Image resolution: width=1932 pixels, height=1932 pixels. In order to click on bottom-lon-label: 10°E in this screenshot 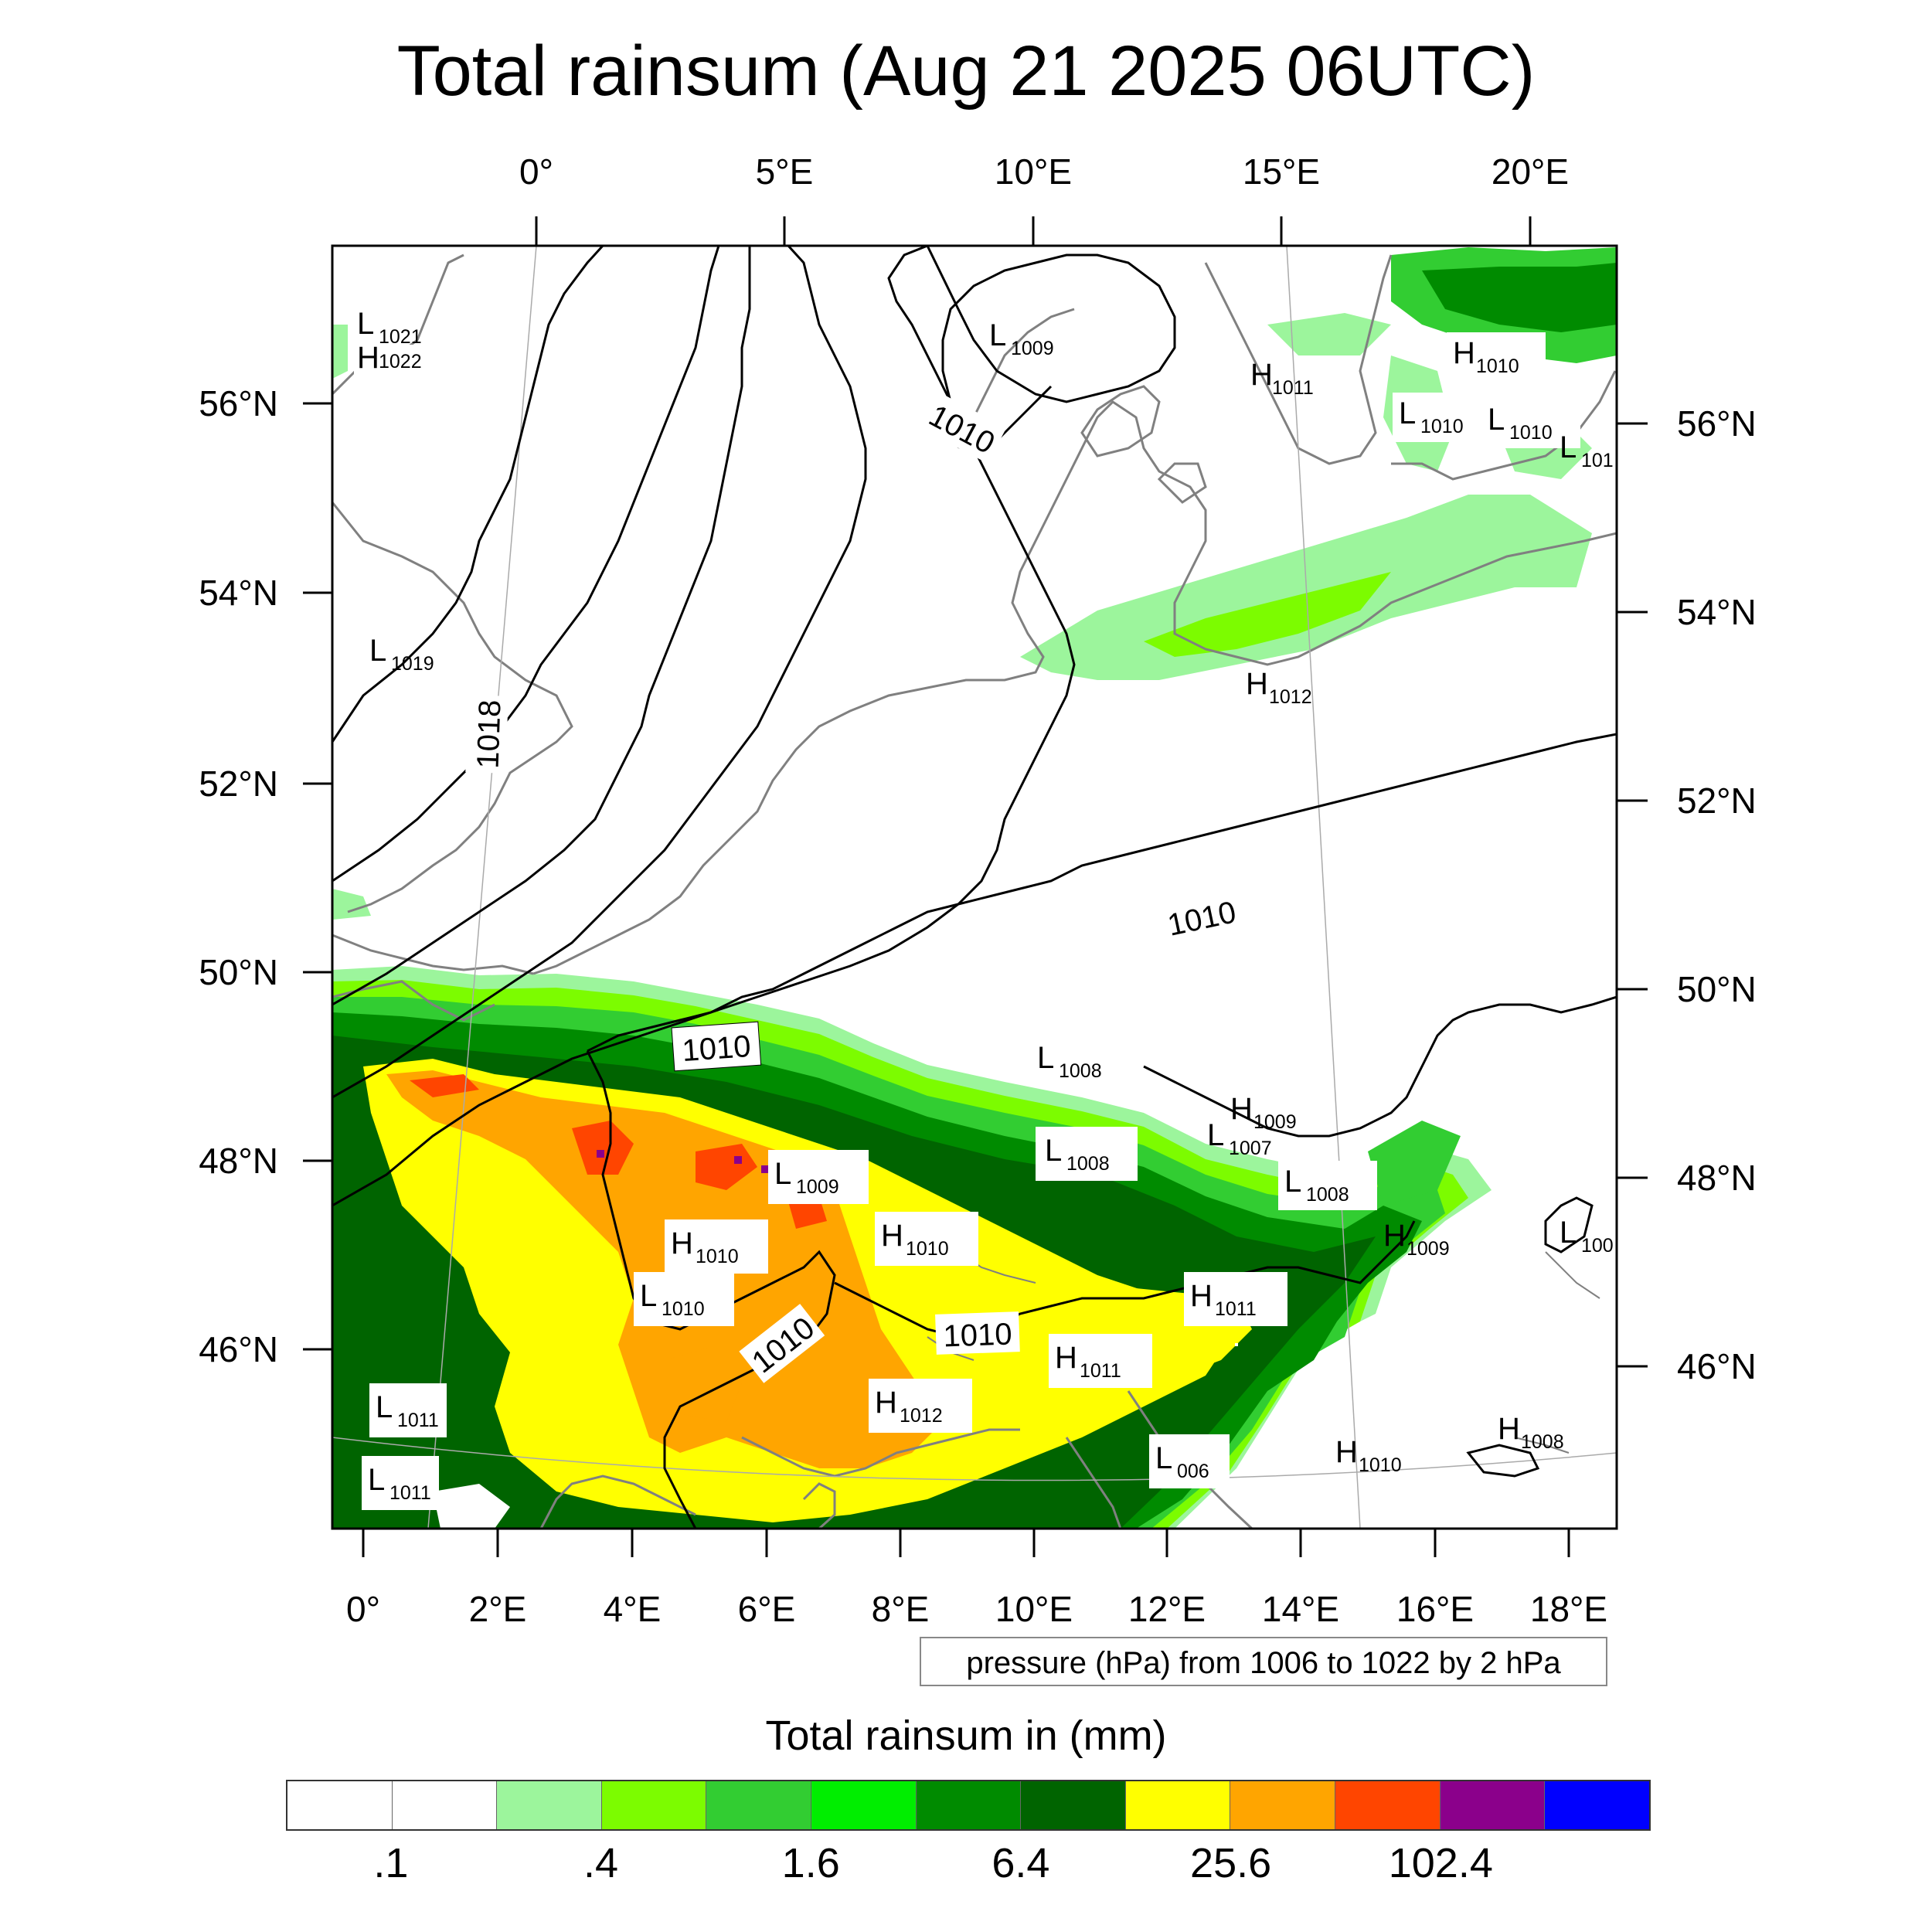, I will do `click(1034, 1609)`.